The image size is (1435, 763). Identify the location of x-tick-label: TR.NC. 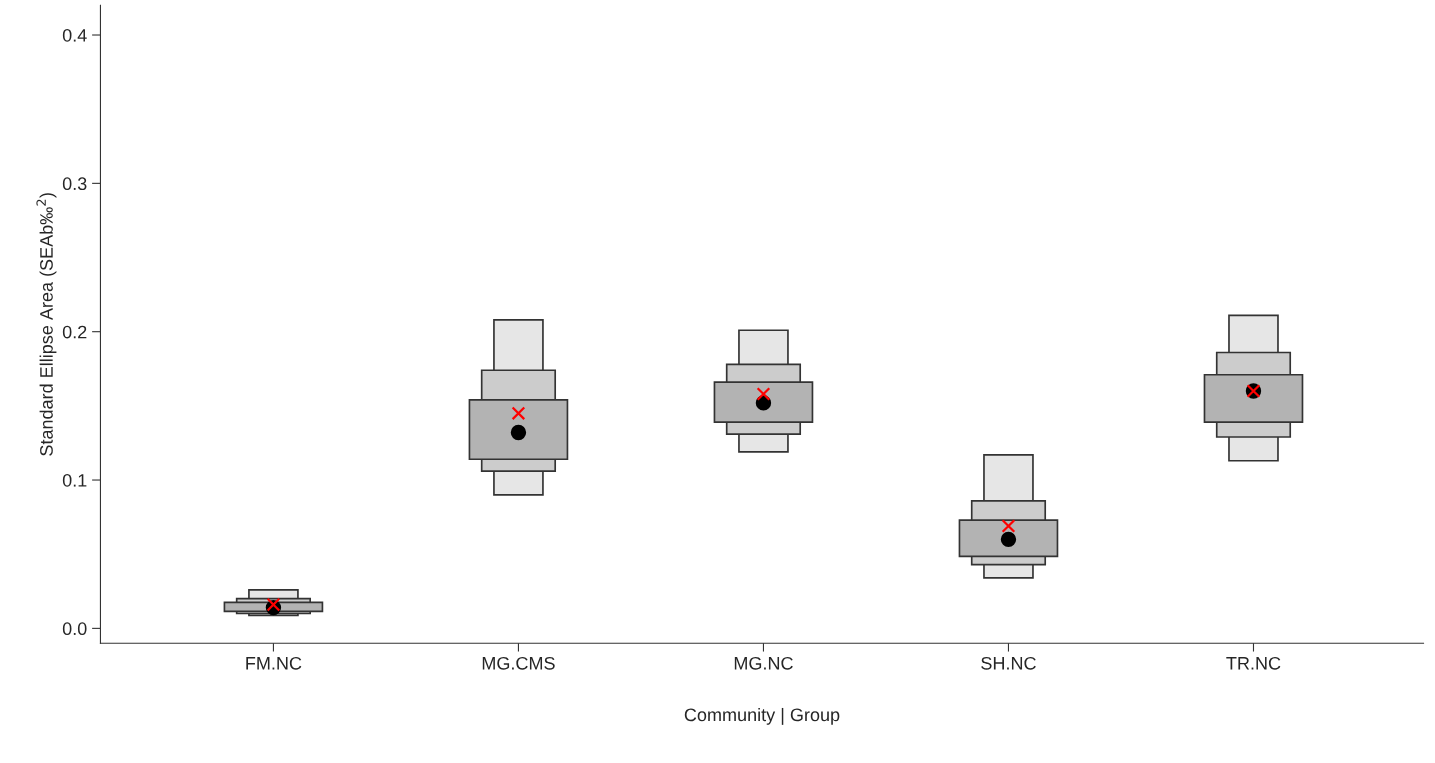
(1253, 663).